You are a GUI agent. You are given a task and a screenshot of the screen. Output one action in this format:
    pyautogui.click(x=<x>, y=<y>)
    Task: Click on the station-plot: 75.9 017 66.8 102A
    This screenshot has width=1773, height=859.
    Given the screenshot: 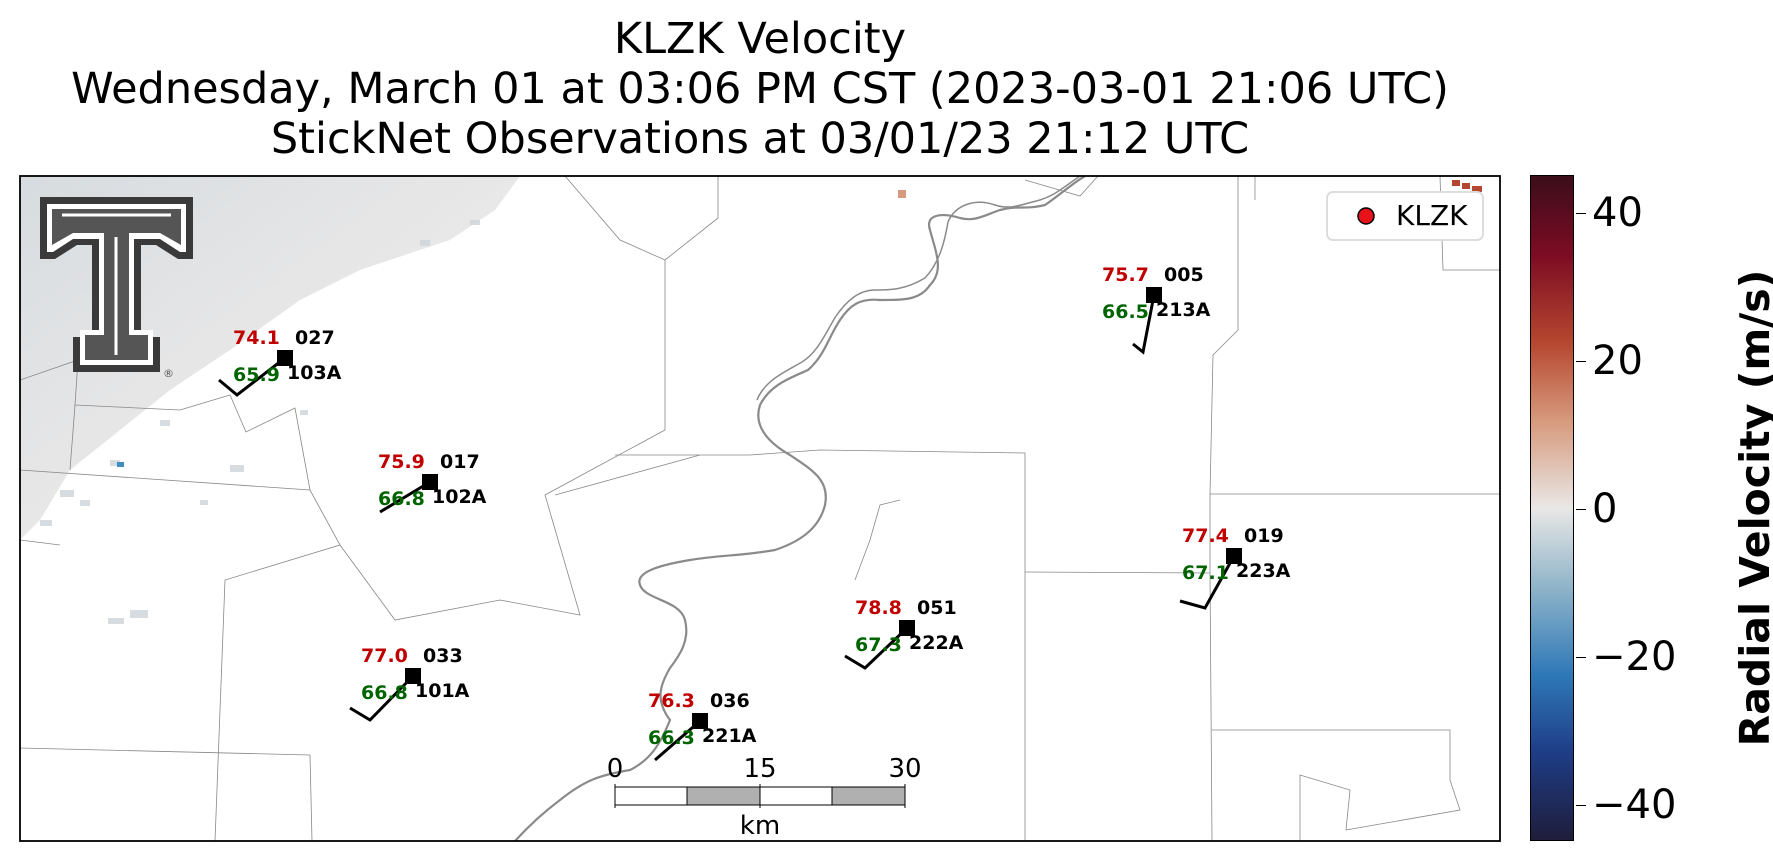 What is the action you would take?
    pyautogui.click(x=432, y=482)
    